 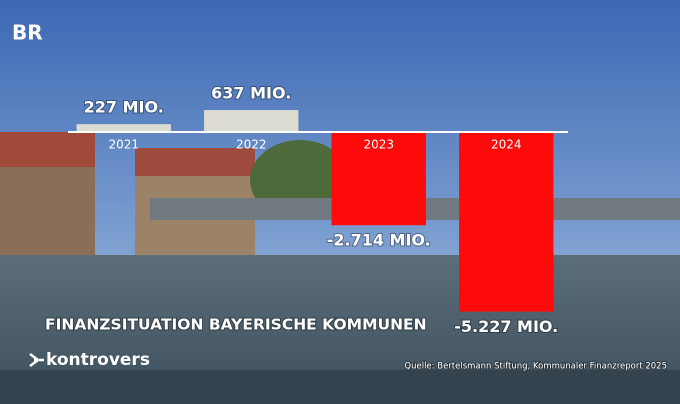 What do you see at coordinates (378, 144) in the screenshot?
I see `x-tick-label: 2023` at bounding box center [378, 144].